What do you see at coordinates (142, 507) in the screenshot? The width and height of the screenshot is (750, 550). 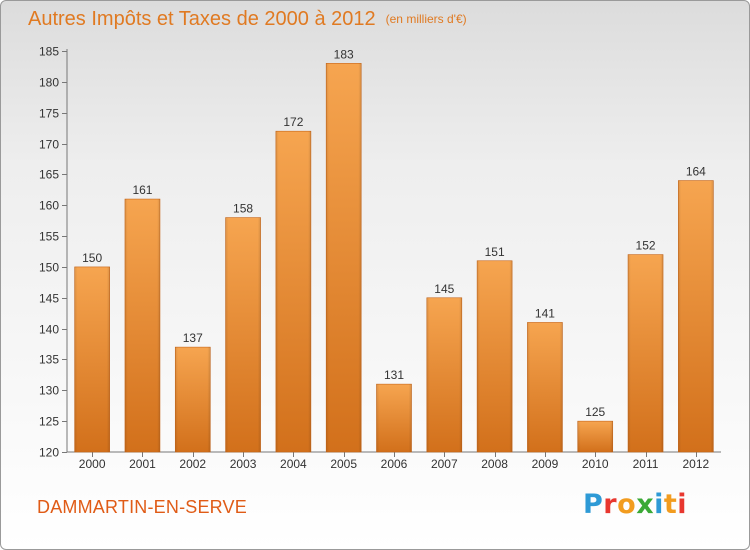 I see `commune-name: DAMMARTIN-EN-SERVE` at bounding box center [142, 507].